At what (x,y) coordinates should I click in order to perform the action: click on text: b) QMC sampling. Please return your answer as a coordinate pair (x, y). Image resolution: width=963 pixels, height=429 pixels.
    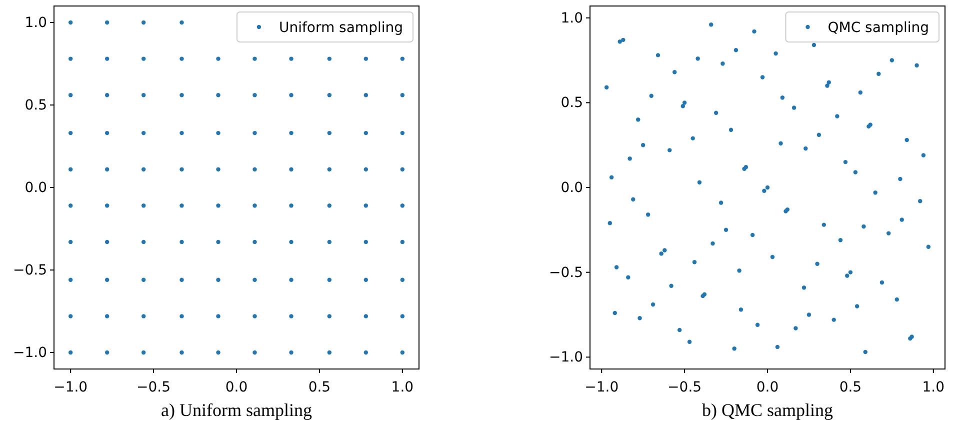
    Looking at the image, I should click on (768, 410).